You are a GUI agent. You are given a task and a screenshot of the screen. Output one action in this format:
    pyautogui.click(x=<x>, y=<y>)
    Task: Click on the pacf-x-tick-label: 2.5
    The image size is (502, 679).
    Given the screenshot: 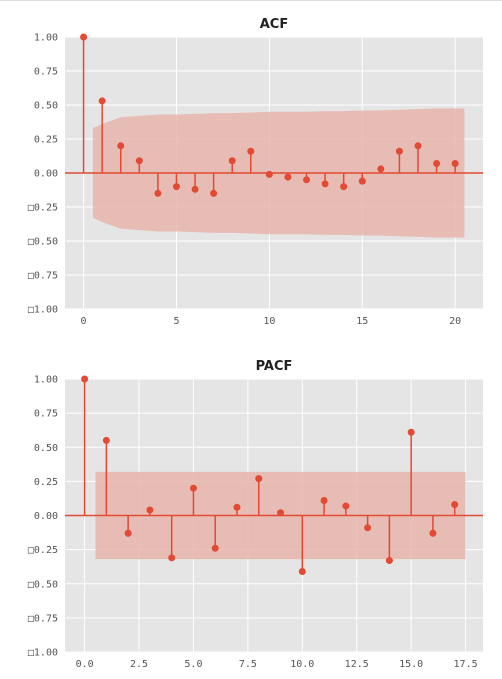 What is the action you would take?
    pyautogui.click(x=139, y=664)
    